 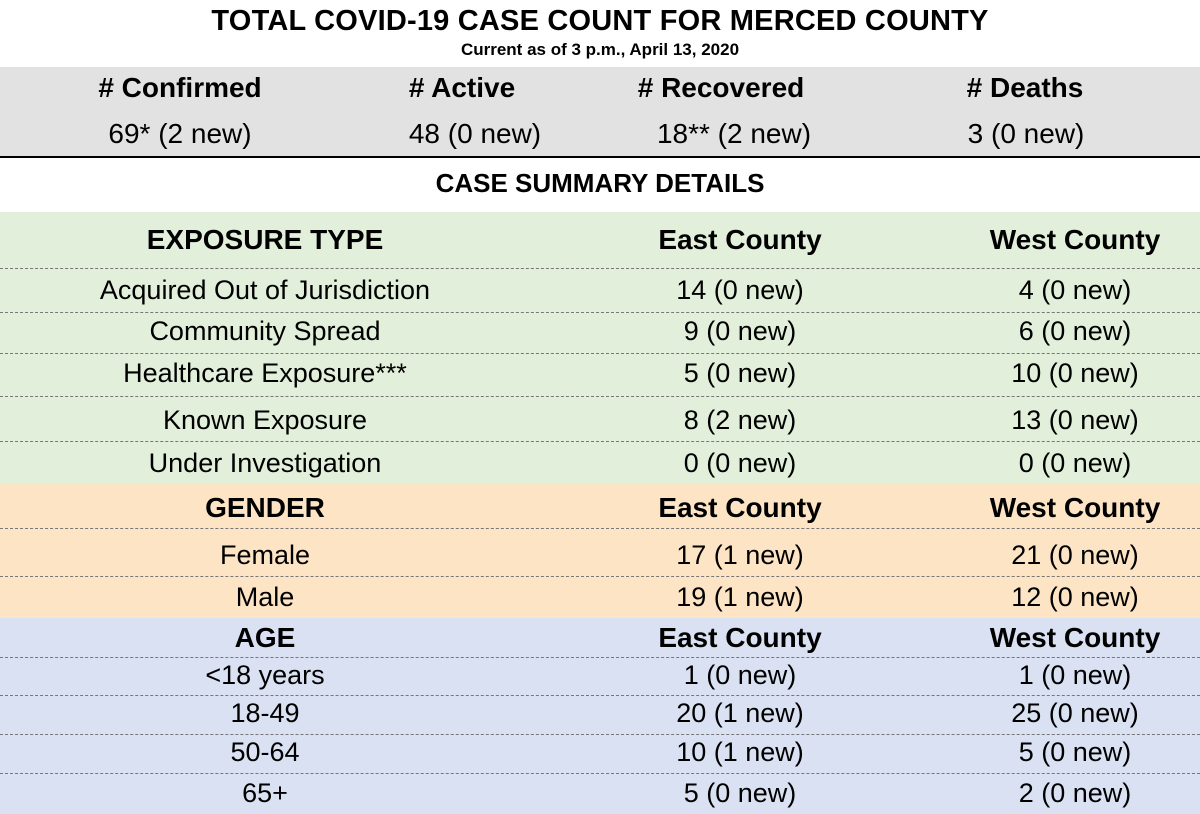 I want to click on row-label: Under Investigation, so click(x=265, y=463).